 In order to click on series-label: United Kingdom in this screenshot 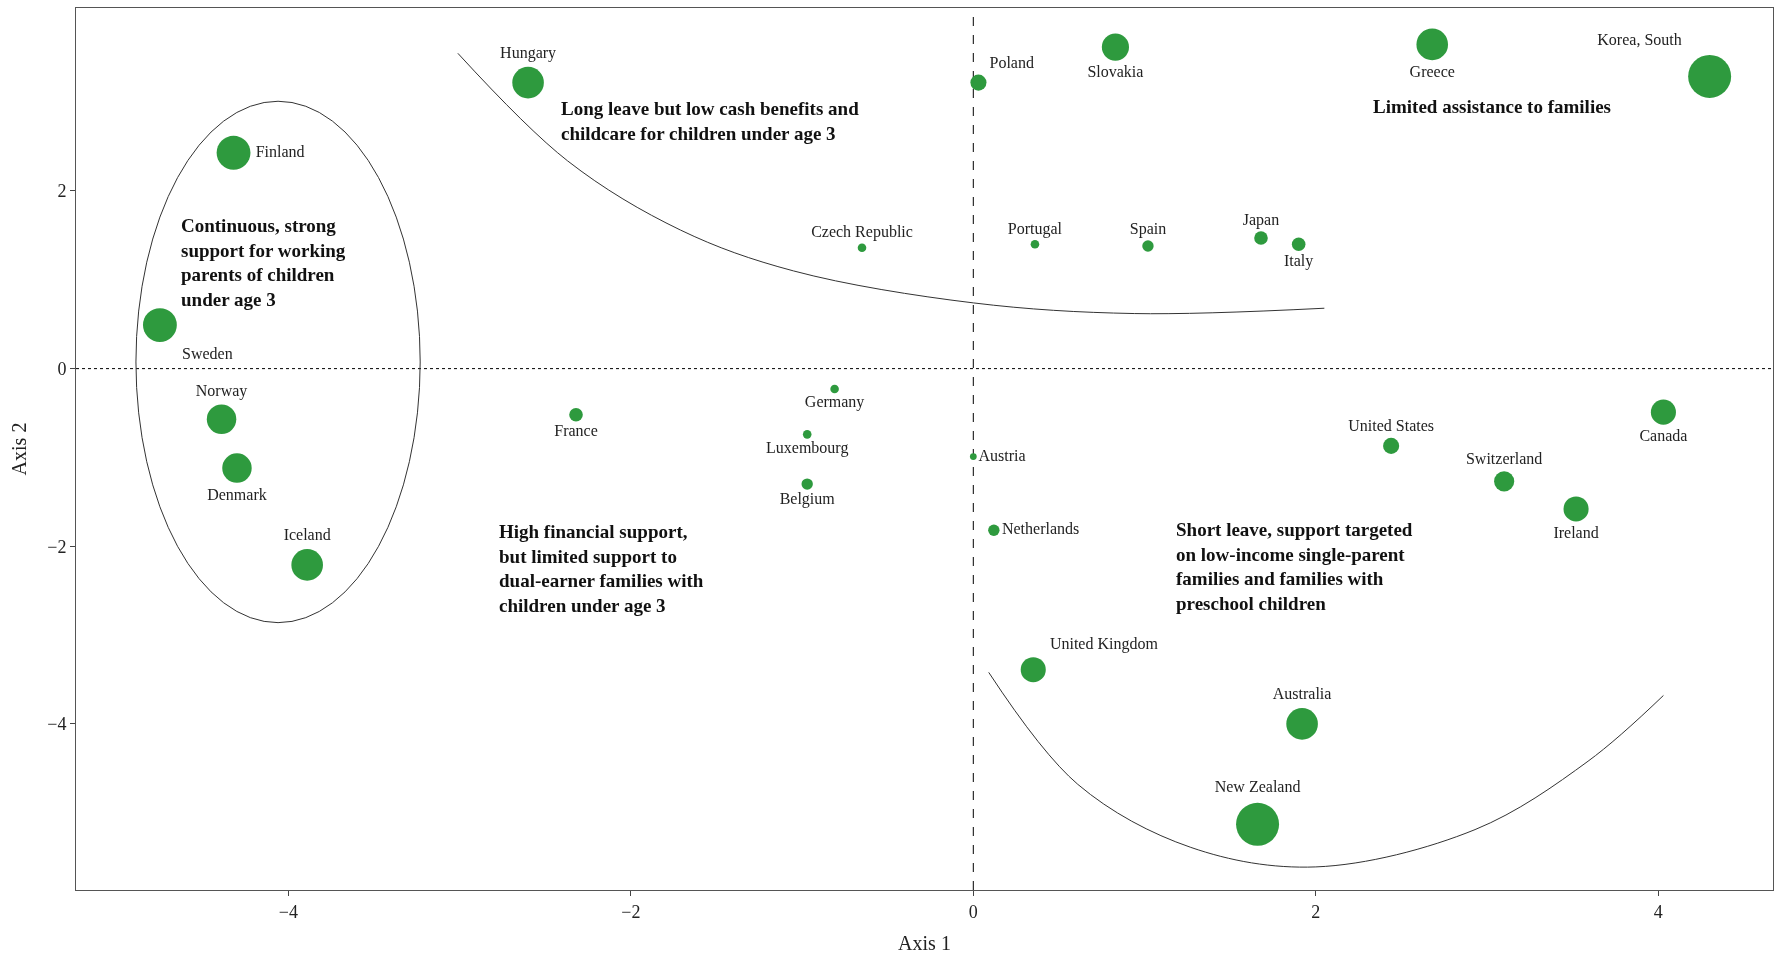, I will do `click(1104, 644)`.